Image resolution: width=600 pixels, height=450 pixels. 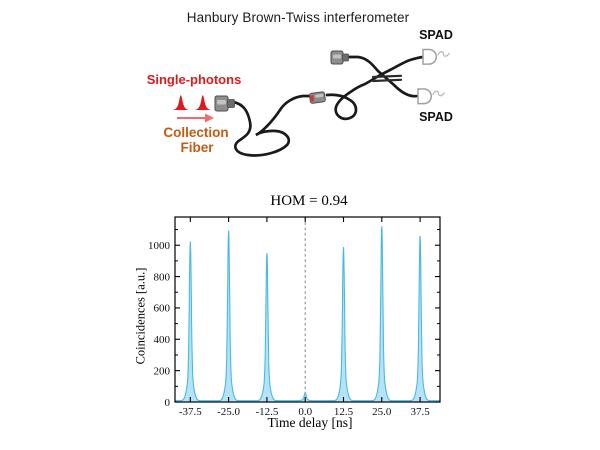 What do you see at coordinates (387, 78) in the screenshot?
I see `fiber-beam-splitter-icon` at bounding box center [387, 78].